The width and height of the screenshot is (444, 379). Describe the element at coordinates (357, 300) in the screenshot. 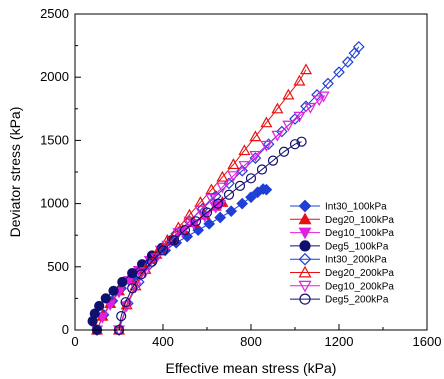

I see `legend-label: Deg5_200kPa` at that location.